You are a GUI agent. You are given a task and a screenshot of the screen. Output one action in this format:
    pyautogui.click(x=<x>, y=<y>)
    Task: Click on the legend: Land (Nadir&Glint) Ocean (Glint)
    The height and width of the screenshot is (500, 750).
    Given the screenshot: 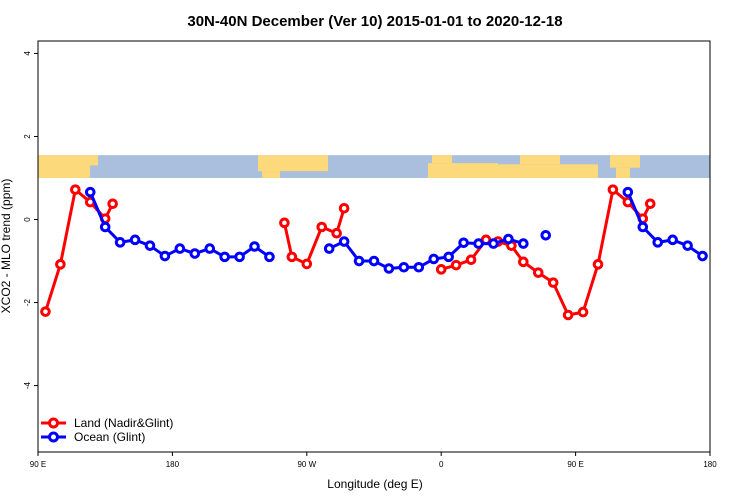 What is the action you would take?
    pyautogui.click(x=107, y=430)
    